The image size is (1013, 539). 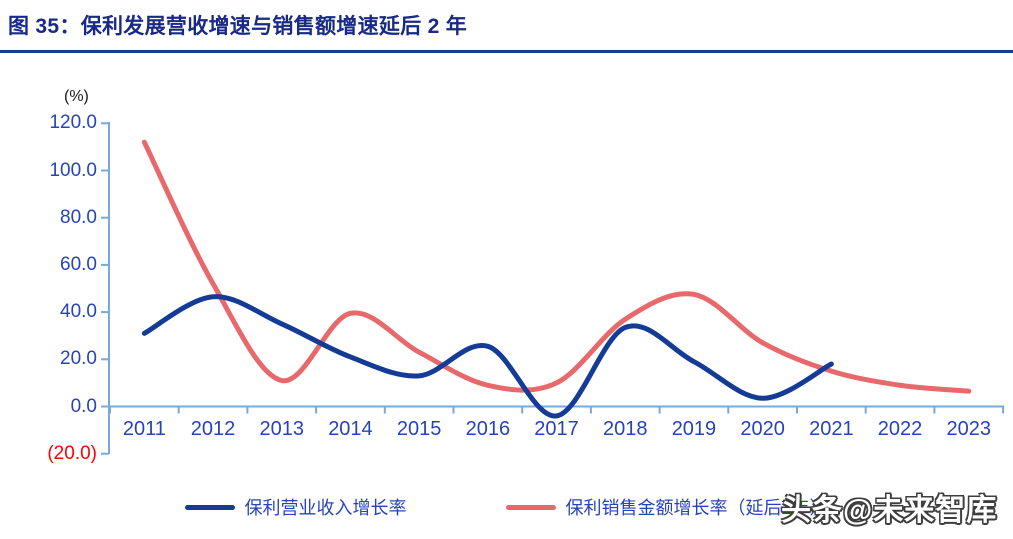 I want to click on x-tick-label: 2016, so click(x=488, y=429).